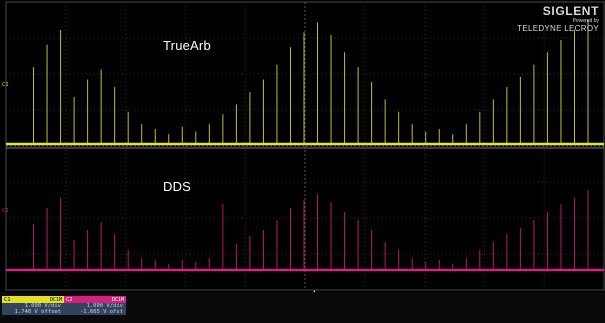 The height and width of the screenshot is (323, 605). I want to click on channel-1-level-marker: C1, so click(5, 85).